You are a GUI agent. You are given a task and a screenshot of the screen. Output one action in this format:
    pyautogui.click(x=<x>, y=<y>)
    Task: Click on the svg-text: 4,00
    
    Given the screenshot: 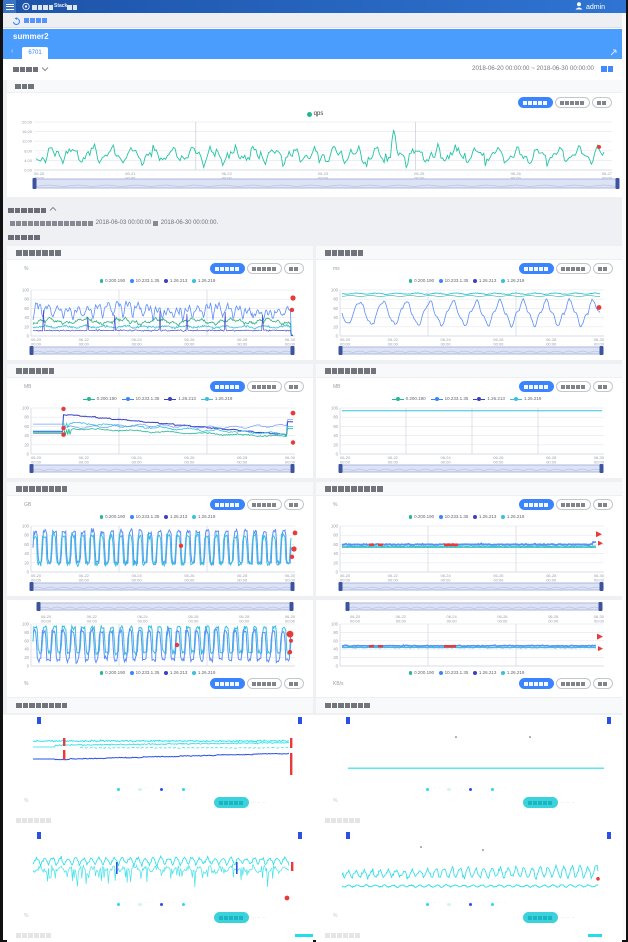 What is the action you would take?
    pyautogui.click(x=28, y=160)
    